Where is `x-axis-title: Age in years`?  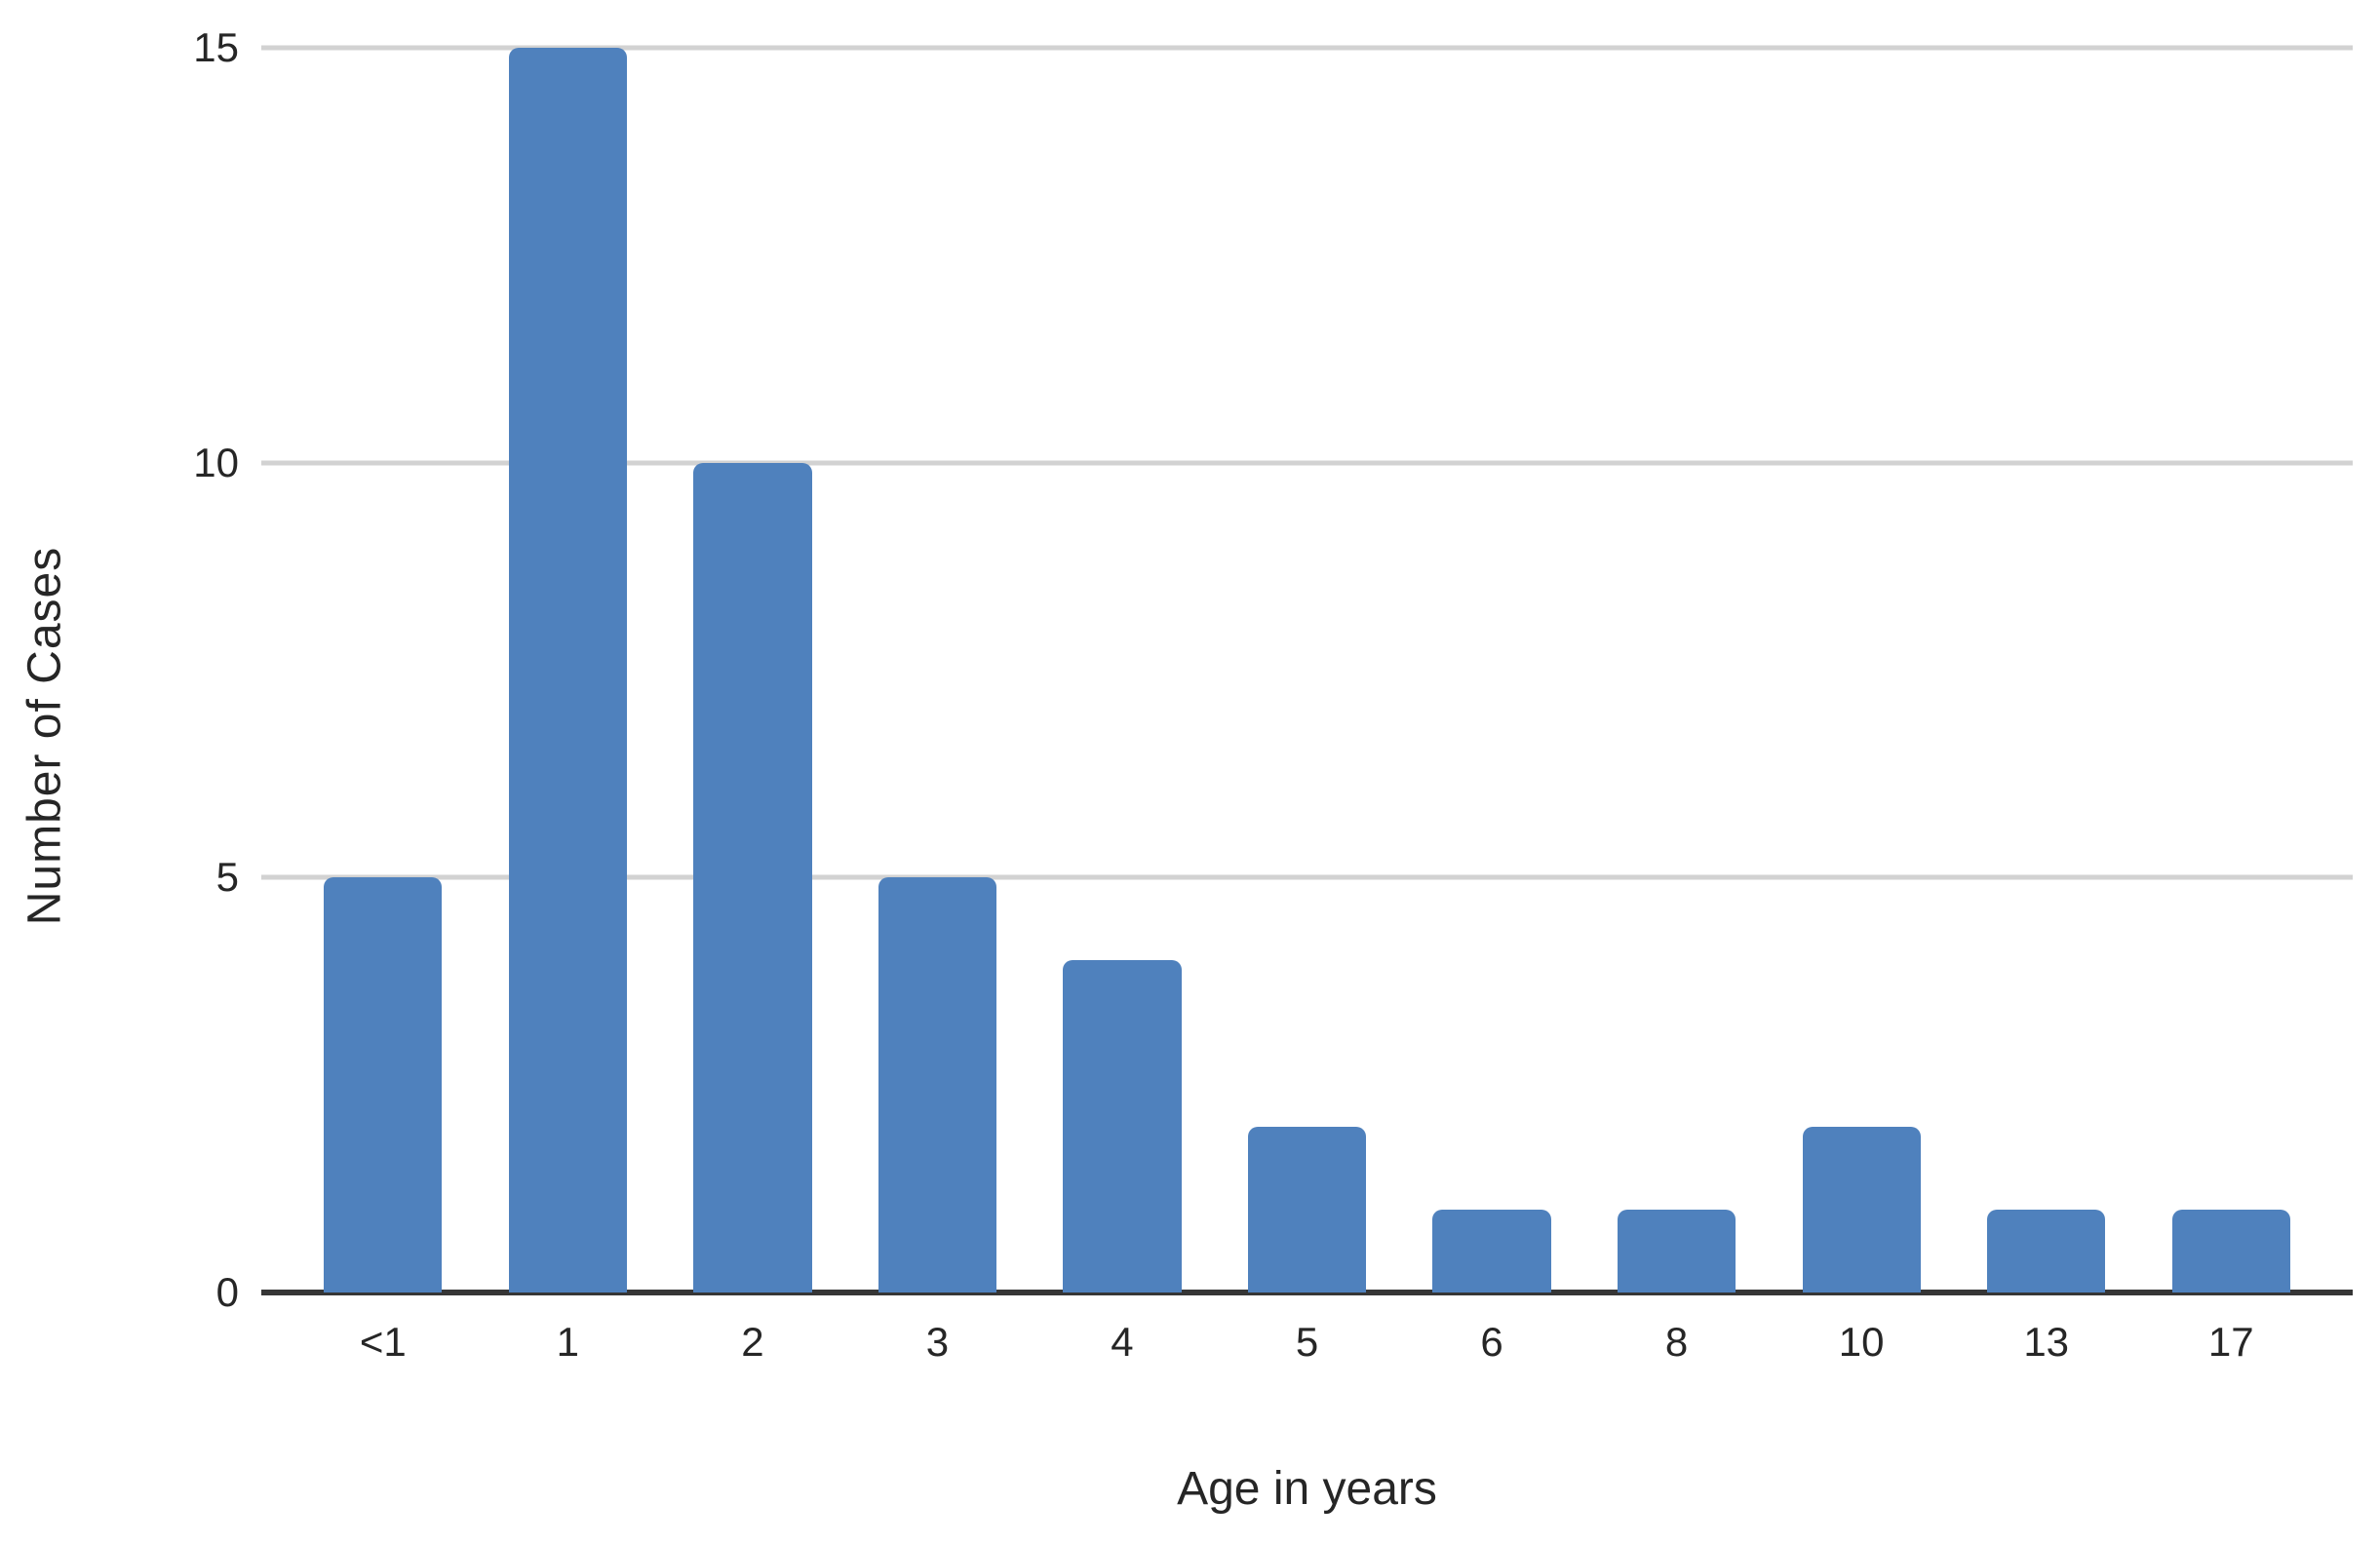 x-axis-title: Age in years is located at coordinates (1307, 1489).